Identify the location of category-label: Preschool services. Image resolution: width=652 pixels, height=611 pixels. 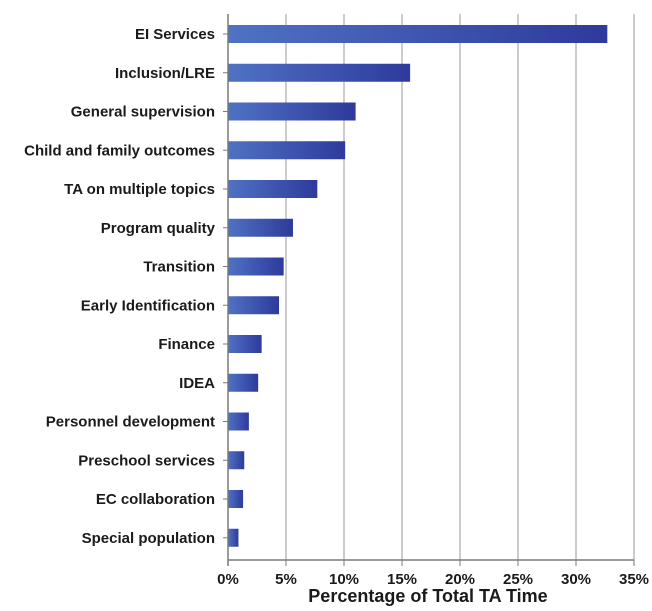
(146, 460).